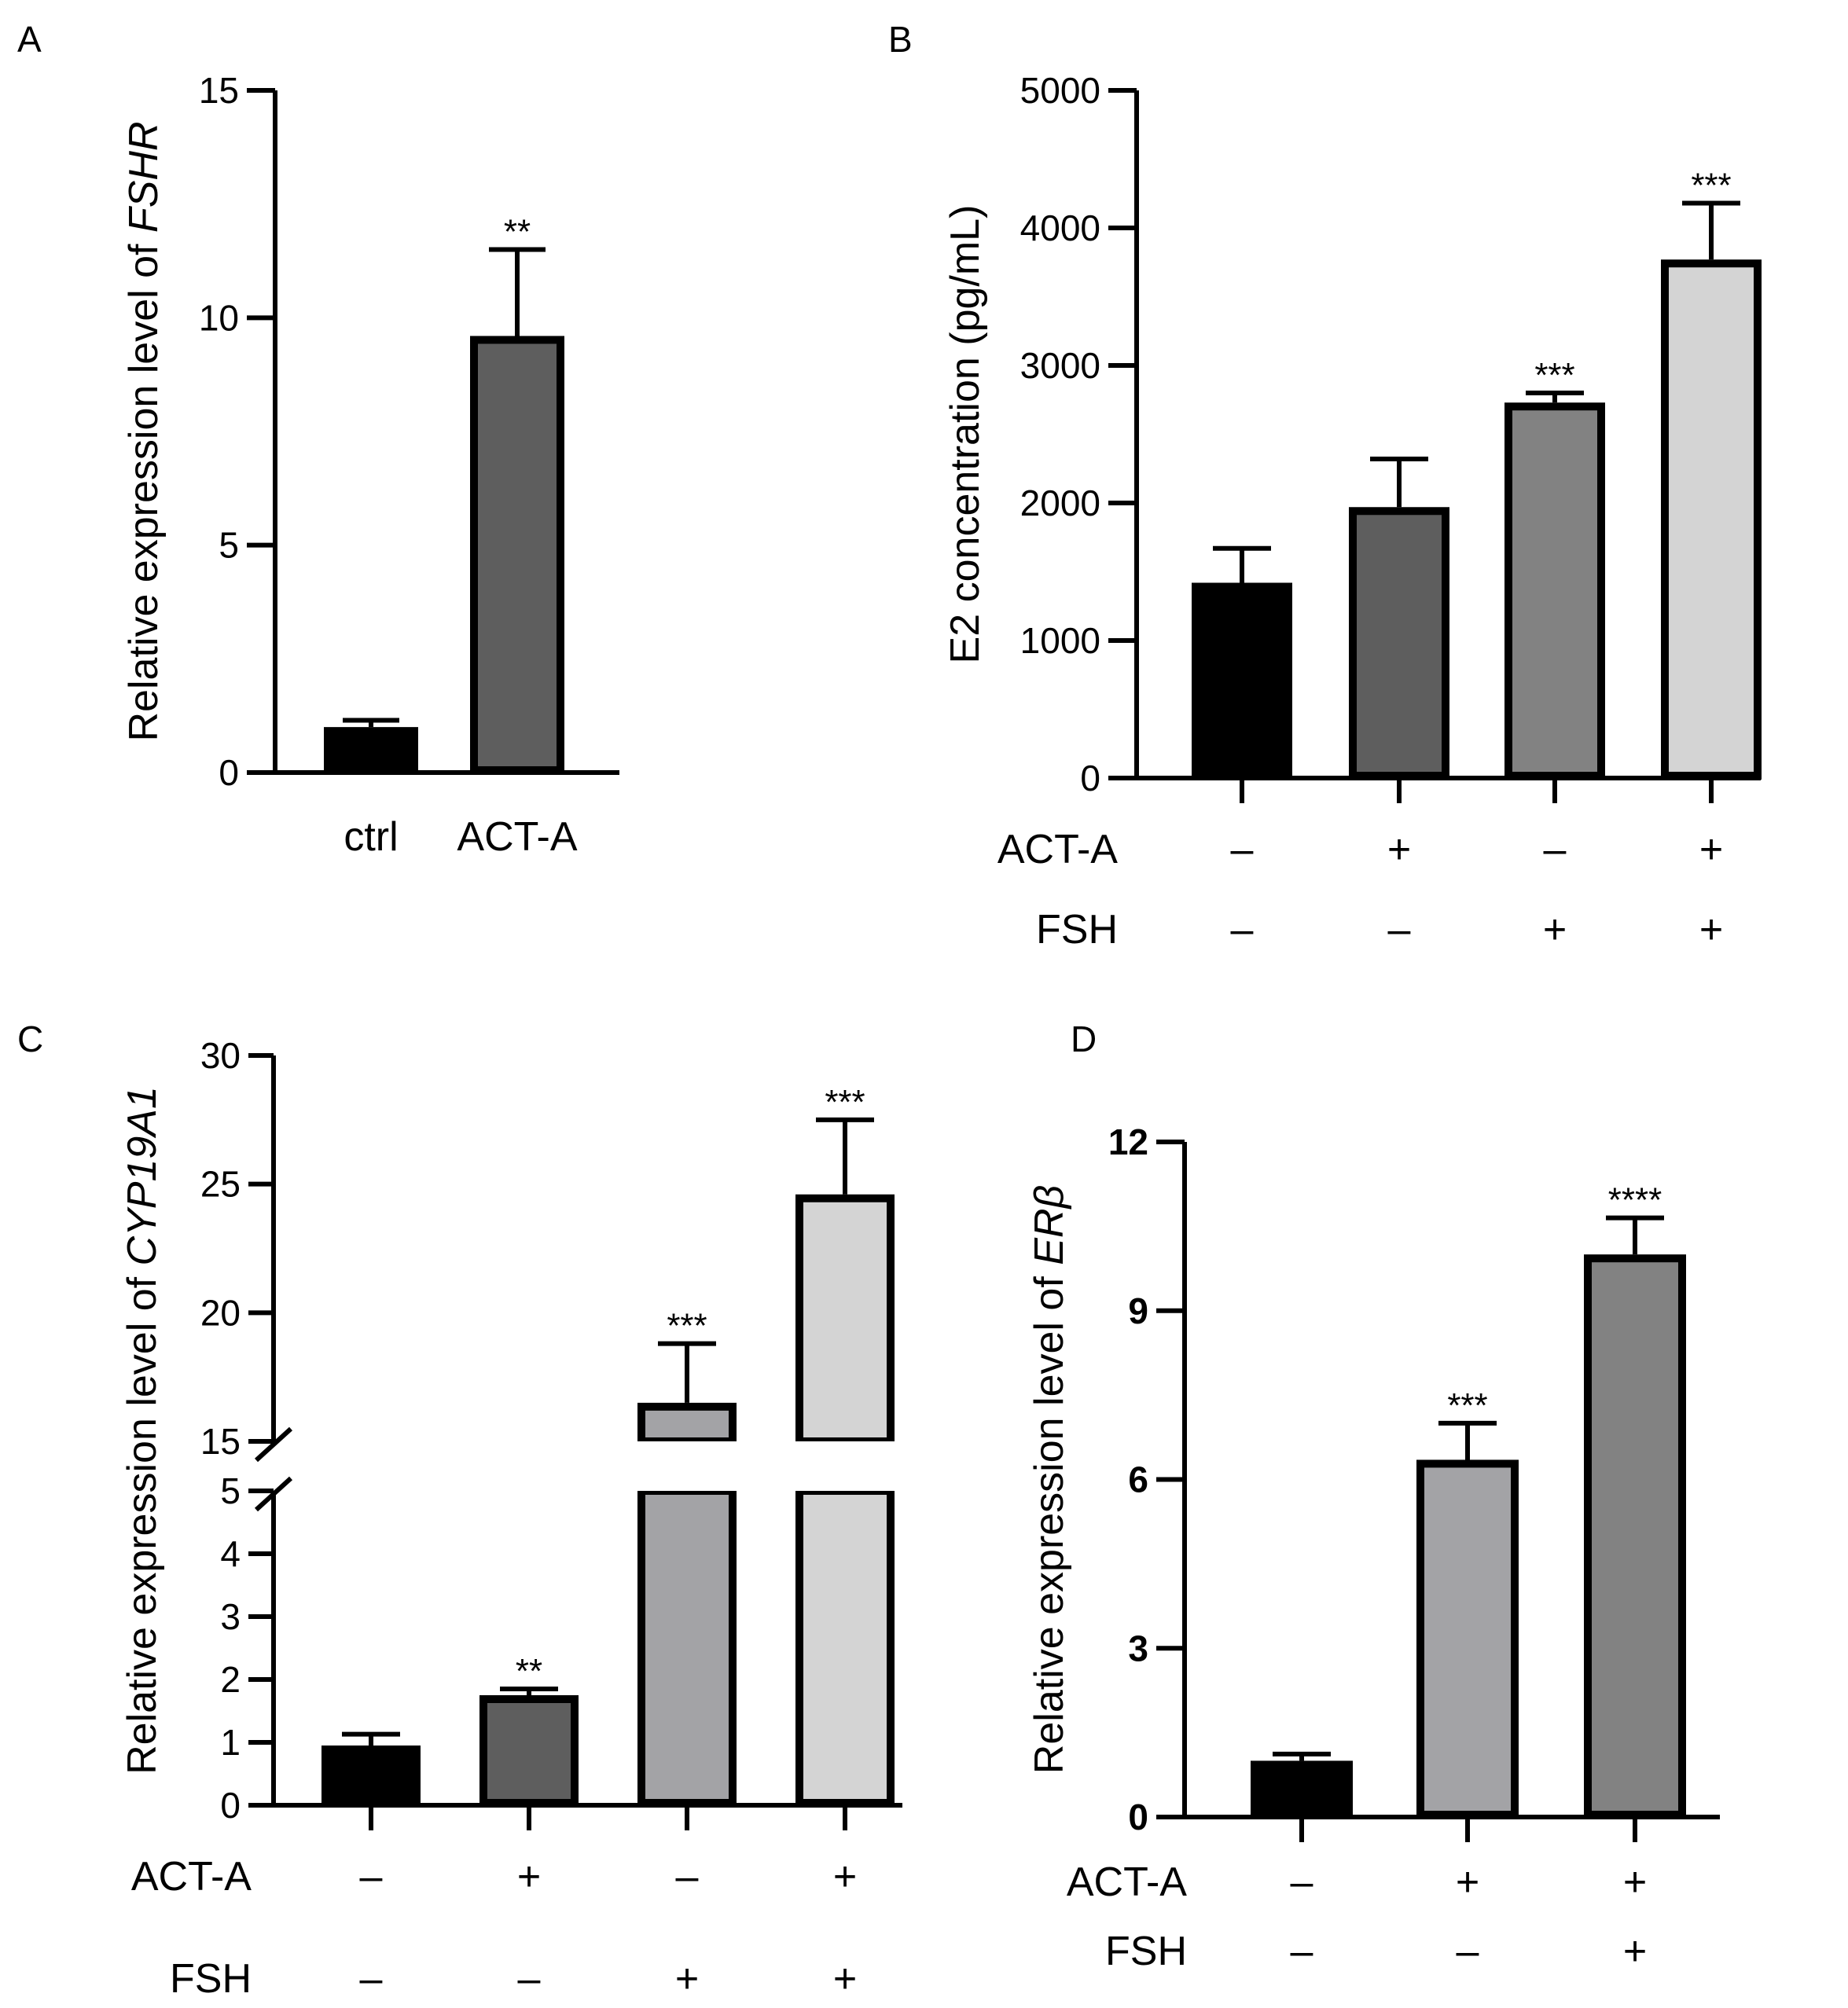 The width and height of the screenshot is (1848, 2008). What do you see at coordinates (211, 1979) in the screenshot?
I see `condition-label-c-1: FSH` at bounding box center [211, 1979].